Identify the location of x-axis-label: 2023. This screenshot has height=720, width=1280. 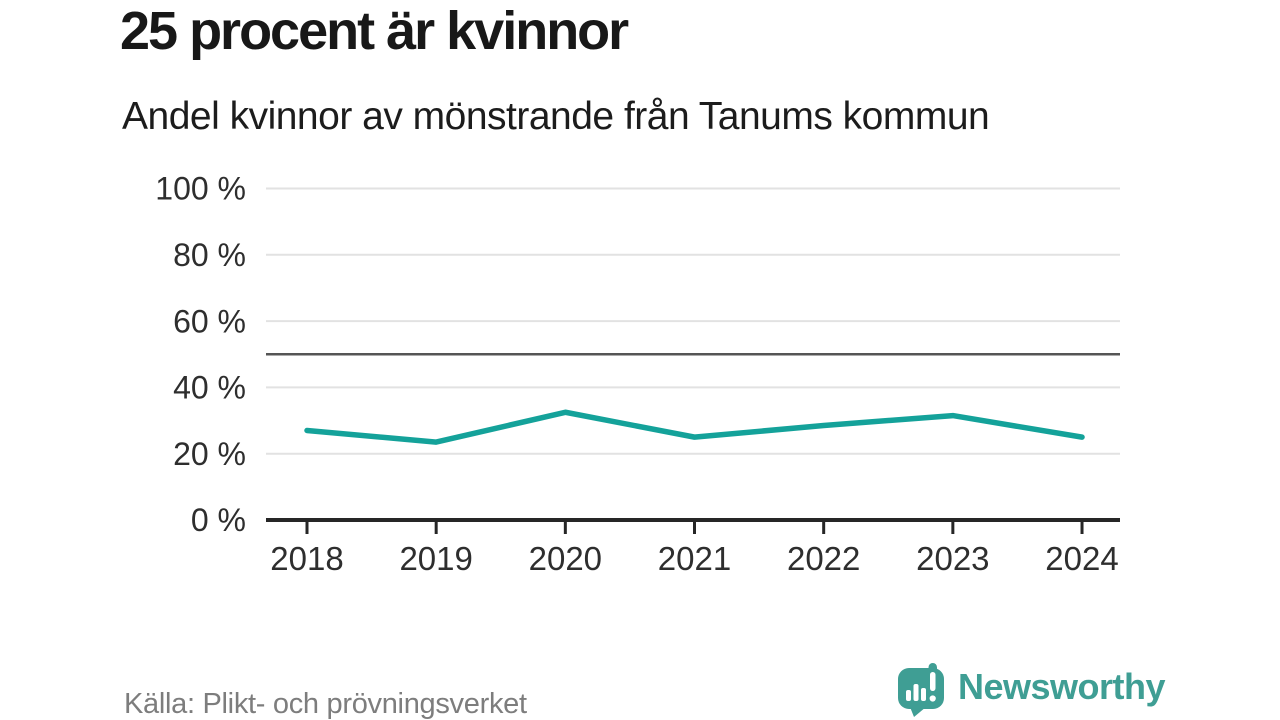
(952, 558).